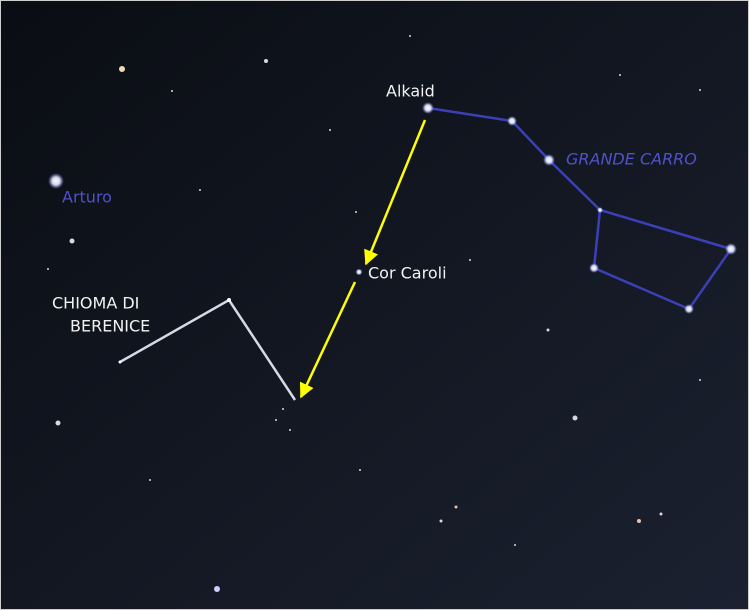  Describe the element at coordinates (631, 159) in the screenshot. I see `constellation-label: GRANDE CARRO` at that location.